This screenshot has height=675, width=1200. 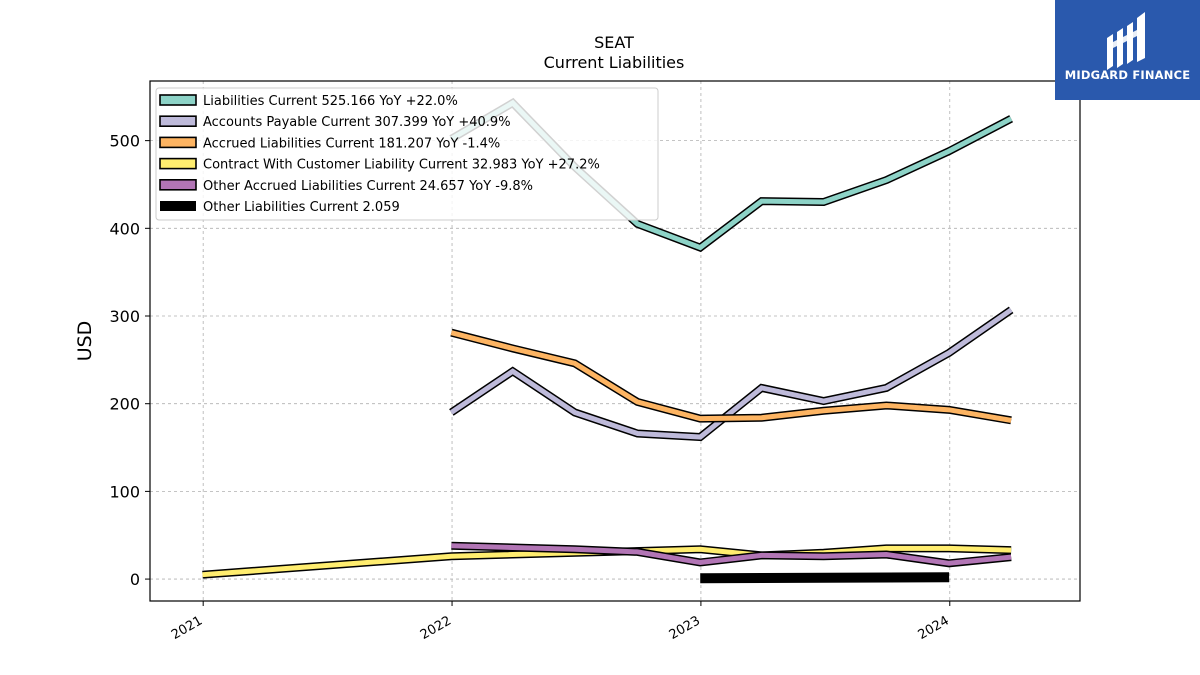 What do you see at coordinates (825, 578) in the screenshot?
I see `series-line-outline` at bounding box center [825, 578].